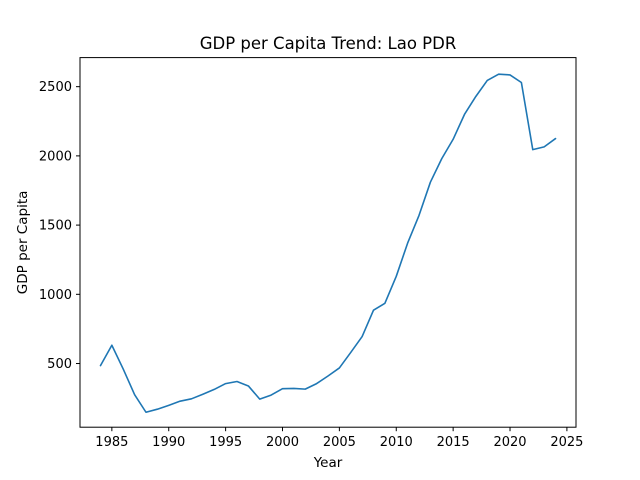 This screenshot has height=480, width=640. Describe the element at coordinates (55, 295) in the screenshot. I see `y-tick-label: 1000` at that location.